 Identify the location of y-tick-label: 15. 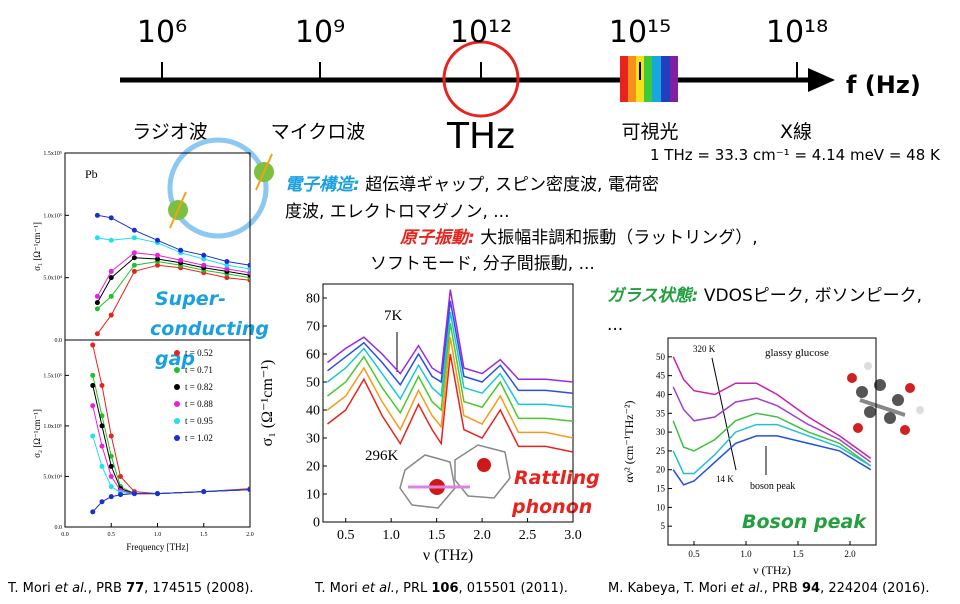
(661, 489).